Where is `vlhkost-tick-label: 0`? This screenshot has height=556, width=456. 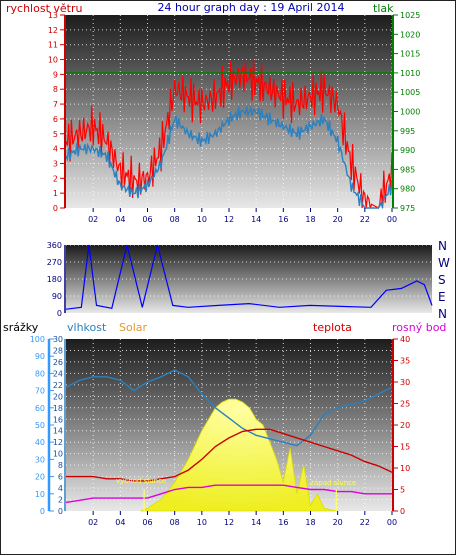
vlhkost-tick-label: 0 is located at coordinates (60, 511).